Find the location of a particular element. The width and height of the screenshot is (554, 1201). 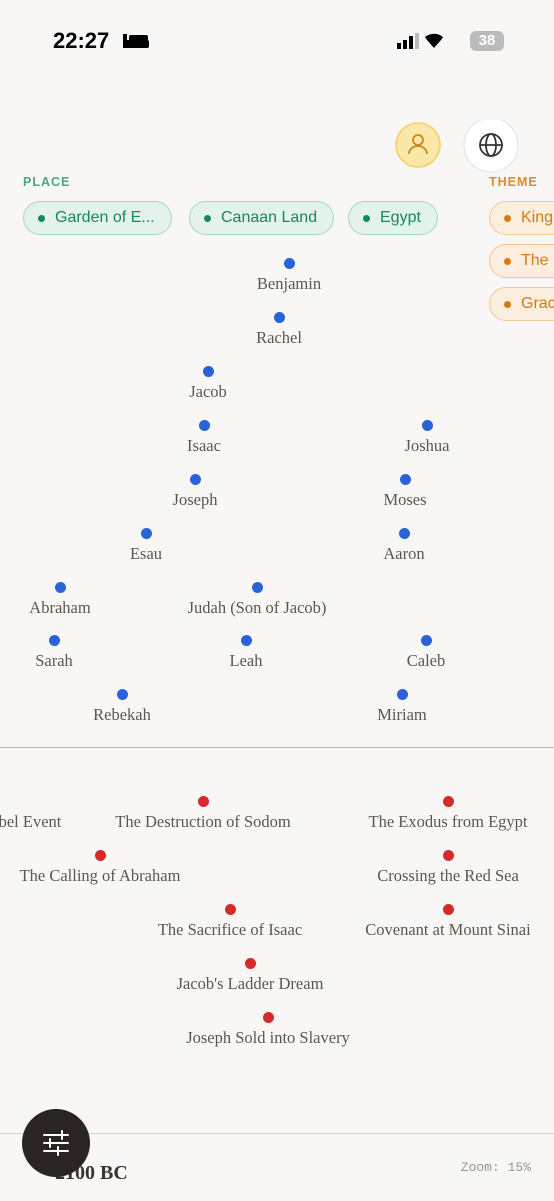

top-buttons is located at coordinates (459, 148).